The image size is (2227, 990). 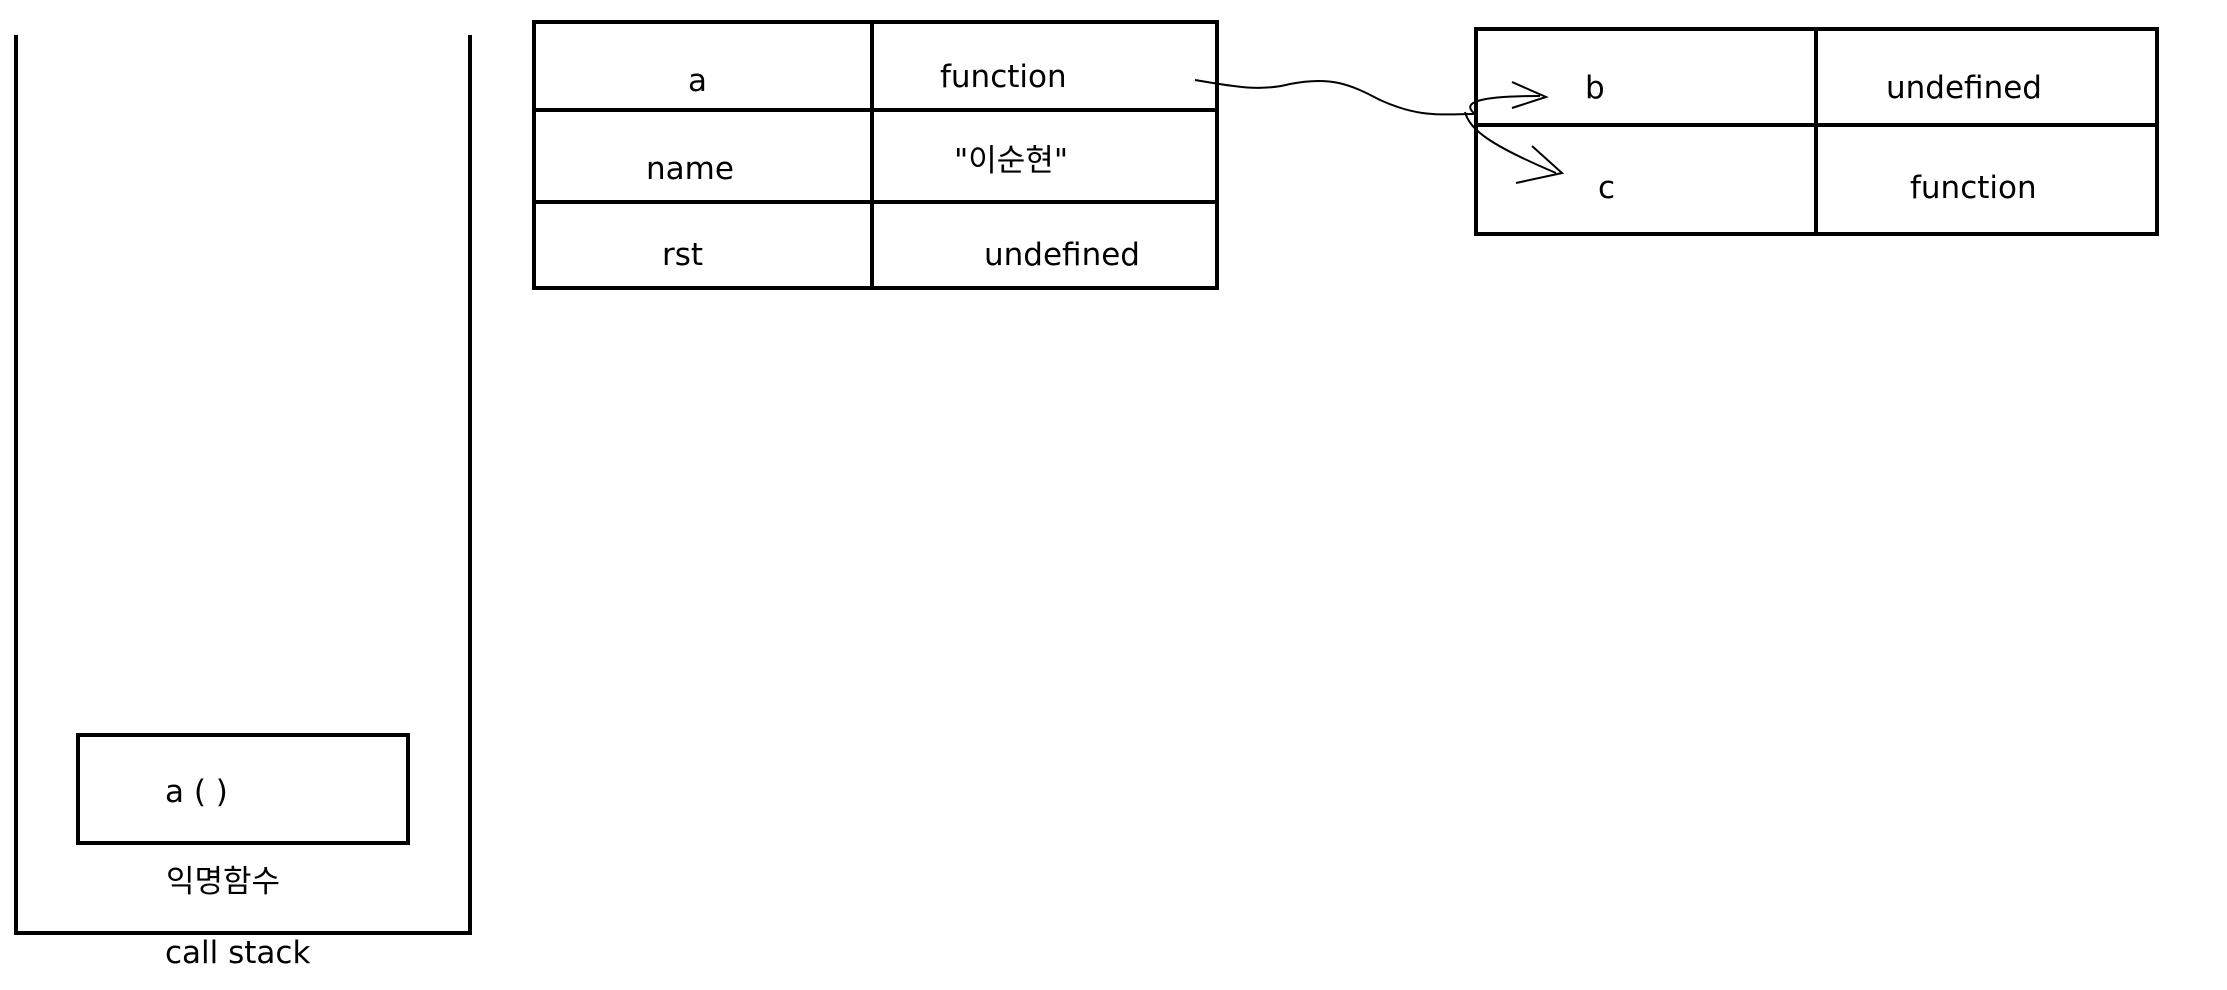 What do you see at coordinates (16, 485) in the screenshot?
I see `call-stack-left-wall` at bounding box center [16, 485].